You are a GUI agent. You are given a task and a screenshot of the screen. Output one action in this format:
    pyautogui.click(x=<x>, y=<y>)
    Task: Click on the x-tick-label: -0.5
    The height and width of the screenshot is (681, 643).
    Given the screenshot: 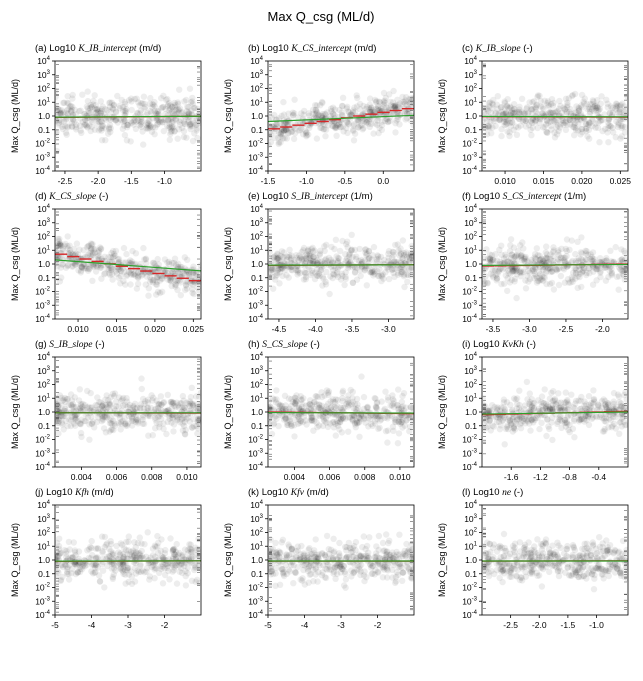 What is the action you would take?
    pyautogui.click(x=345, y=181)
    